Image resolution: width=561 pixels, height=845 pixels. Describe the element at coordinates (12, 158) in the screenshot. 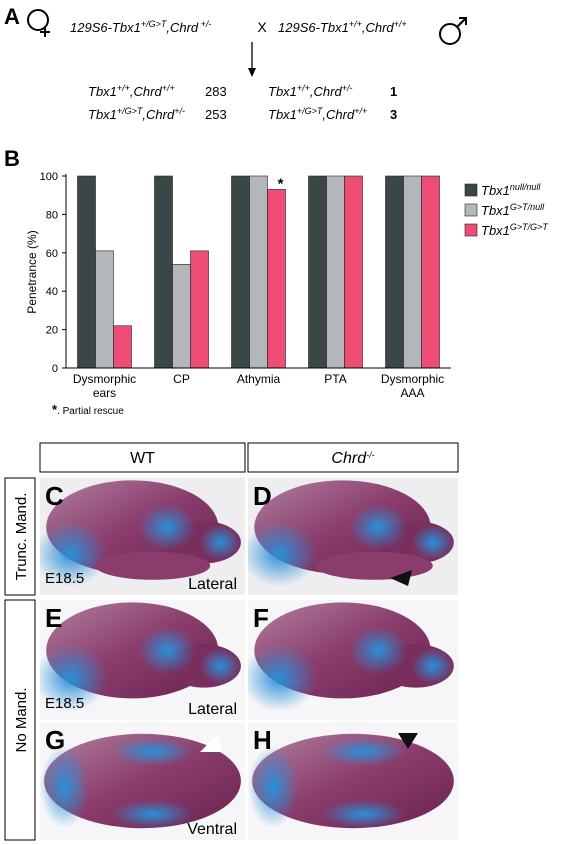

I see `panel-label: B` at that location.